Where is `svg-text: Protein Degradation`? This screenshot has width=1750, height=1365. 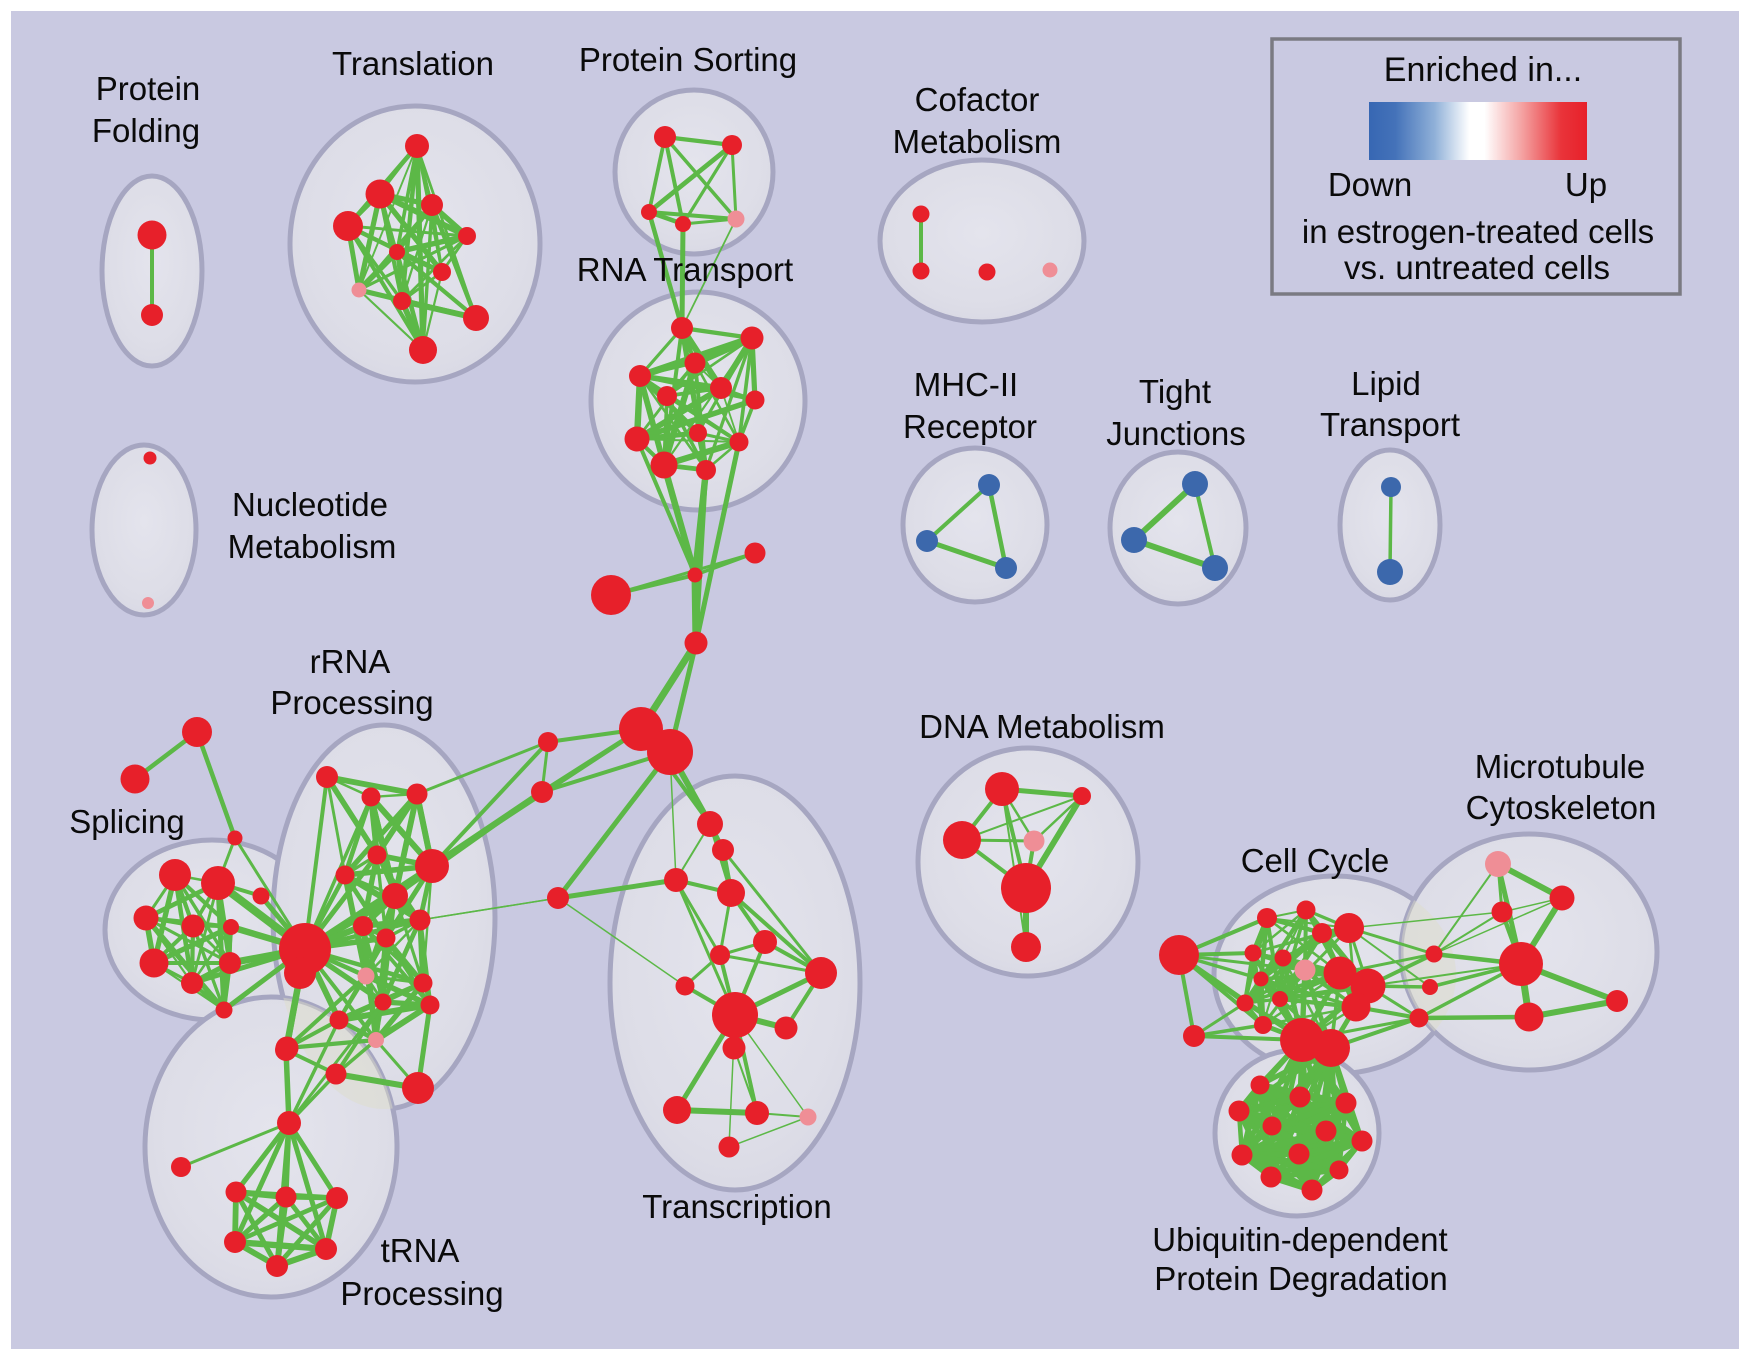 svg-text: Protein Degradation is located at coordinates (1301, 1278).